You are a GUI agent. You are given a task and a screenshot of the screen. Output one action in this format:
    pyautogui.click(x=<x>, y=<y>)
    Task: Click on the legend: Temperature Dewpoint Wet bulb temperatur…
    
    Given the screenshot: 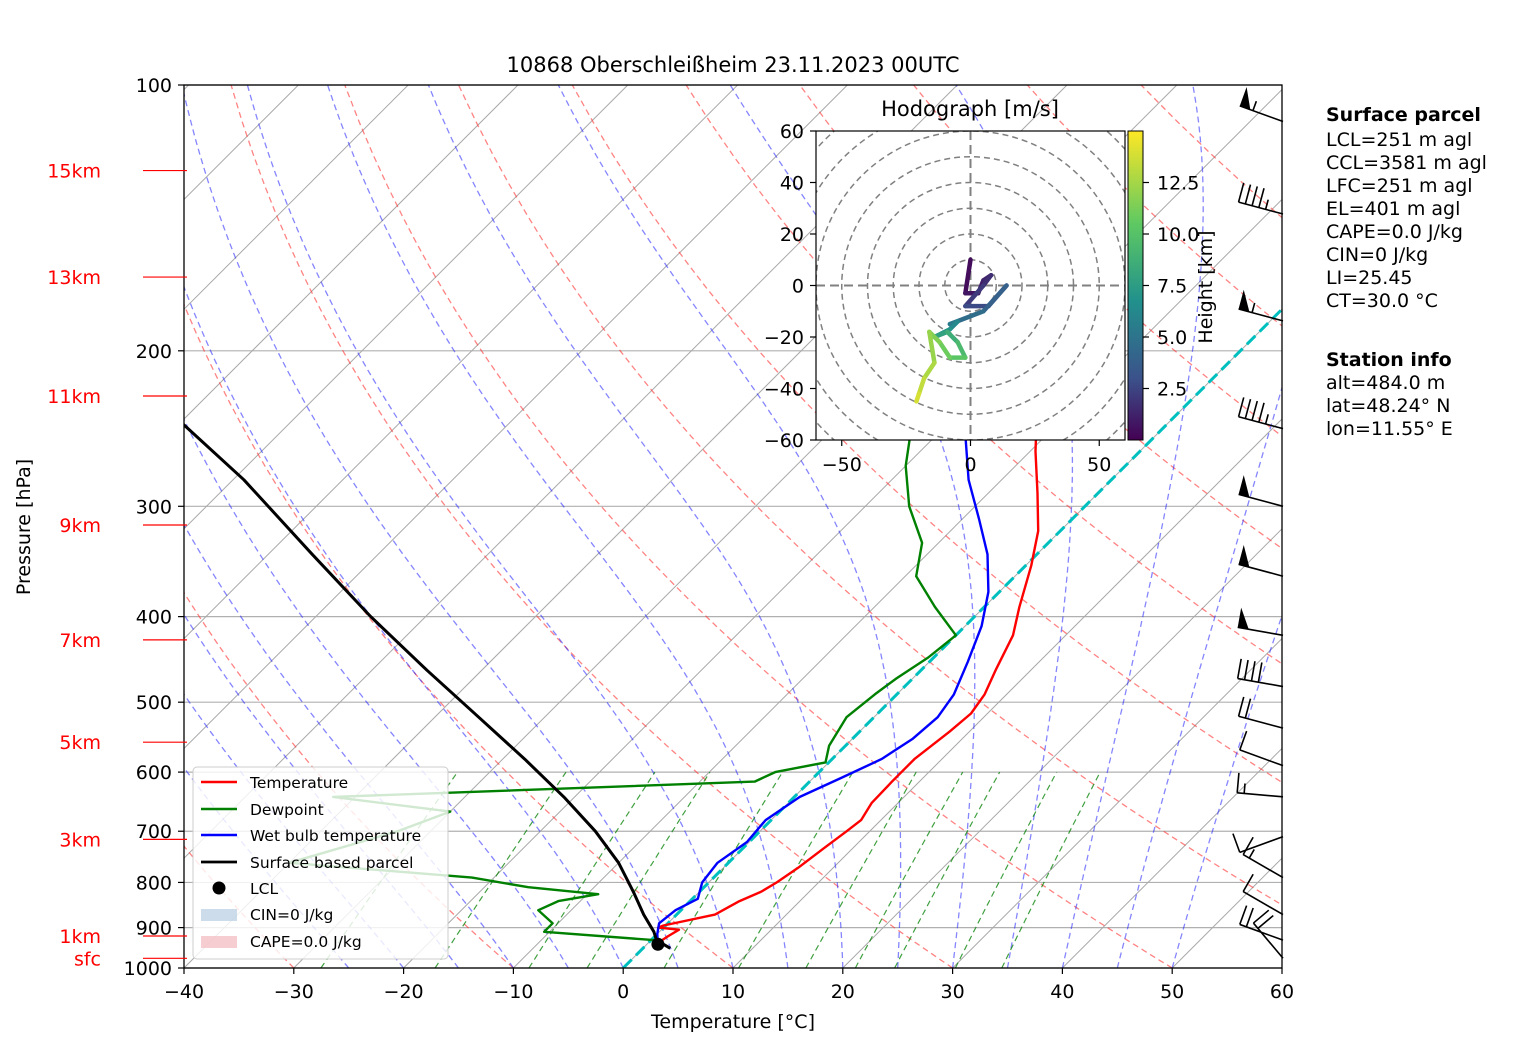 What is the action you would take?
    pyautogui.click(x=320, y=863)
    